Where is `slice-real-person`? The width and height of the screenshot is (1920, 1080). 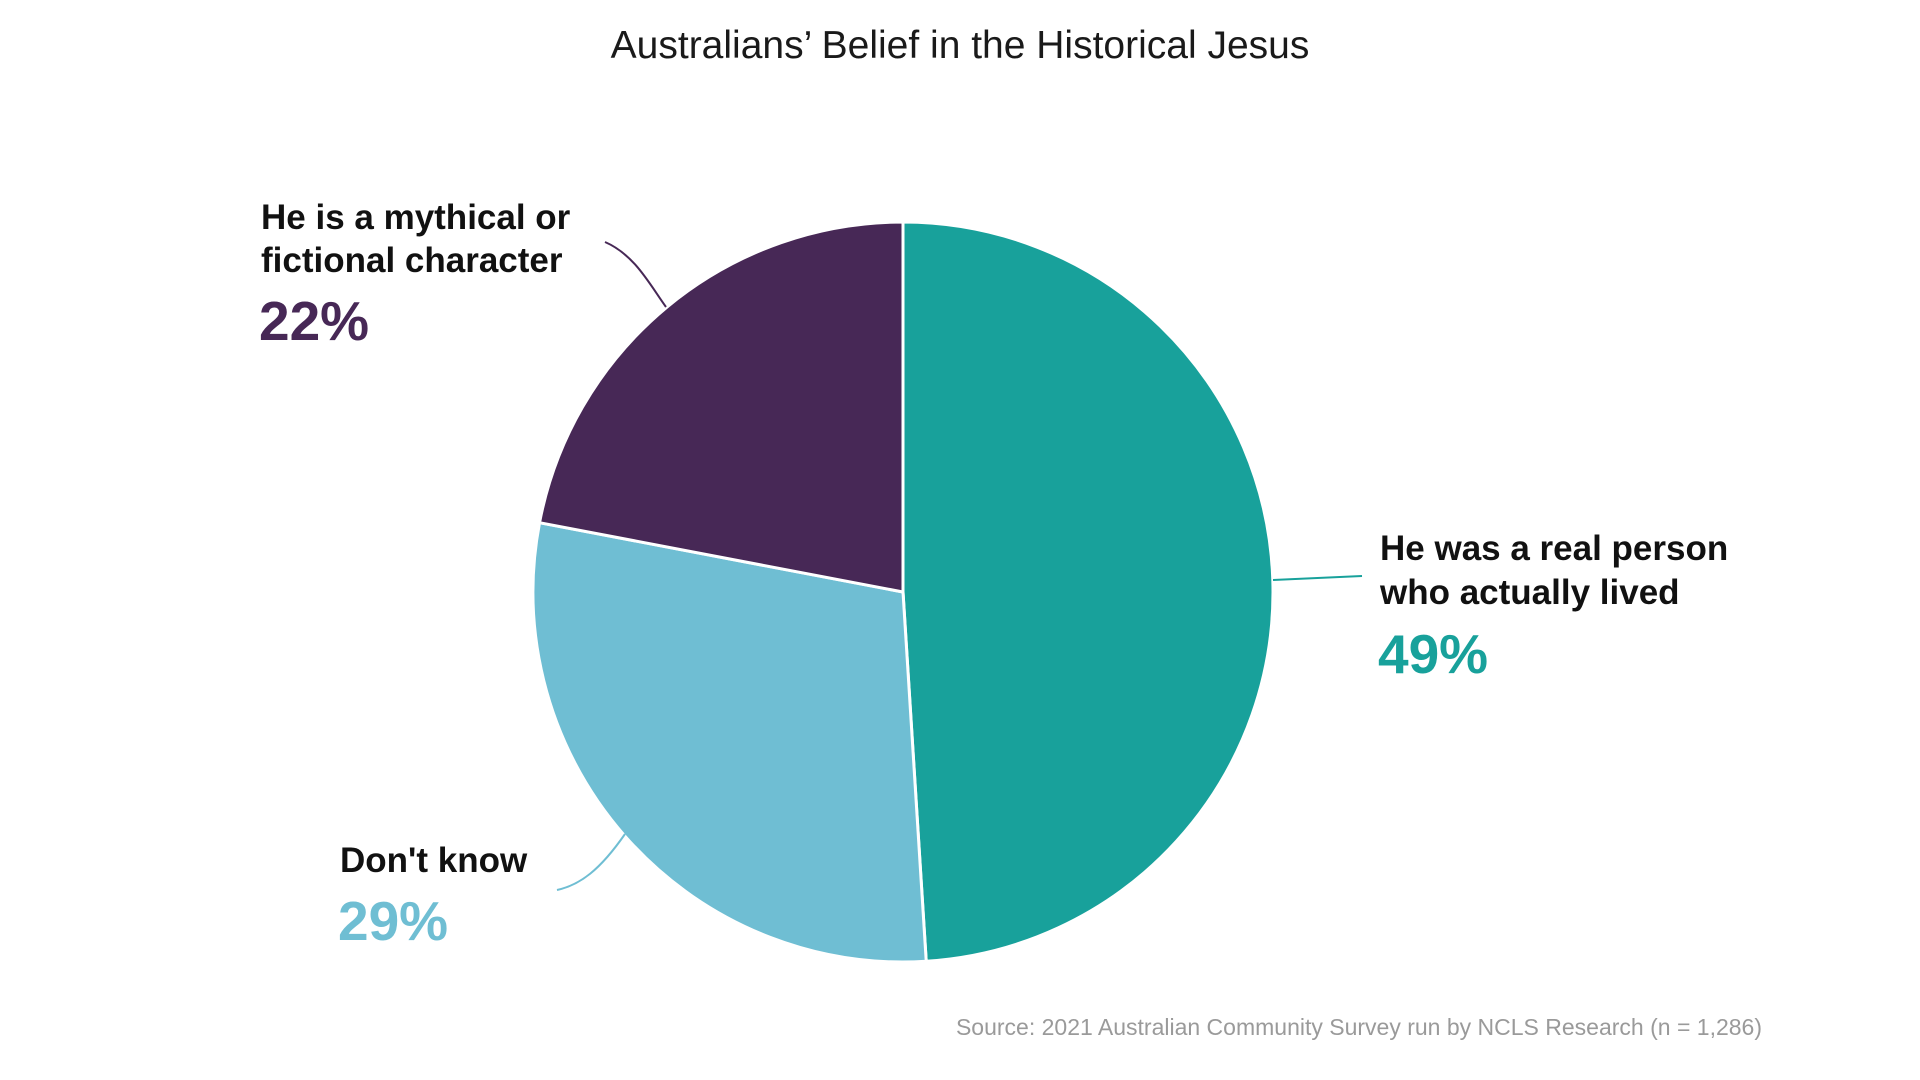 slice-real-person is located at coordinates (1088, 591).